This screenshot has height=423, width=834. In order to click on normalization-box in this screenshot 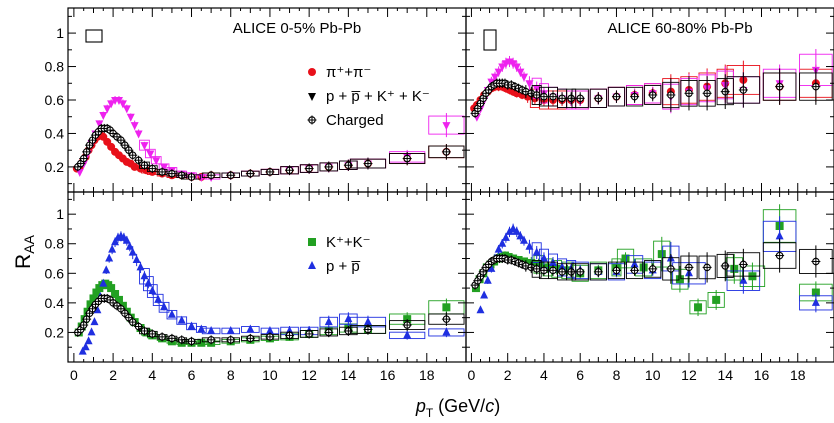, I will do `click(94, 36)`.